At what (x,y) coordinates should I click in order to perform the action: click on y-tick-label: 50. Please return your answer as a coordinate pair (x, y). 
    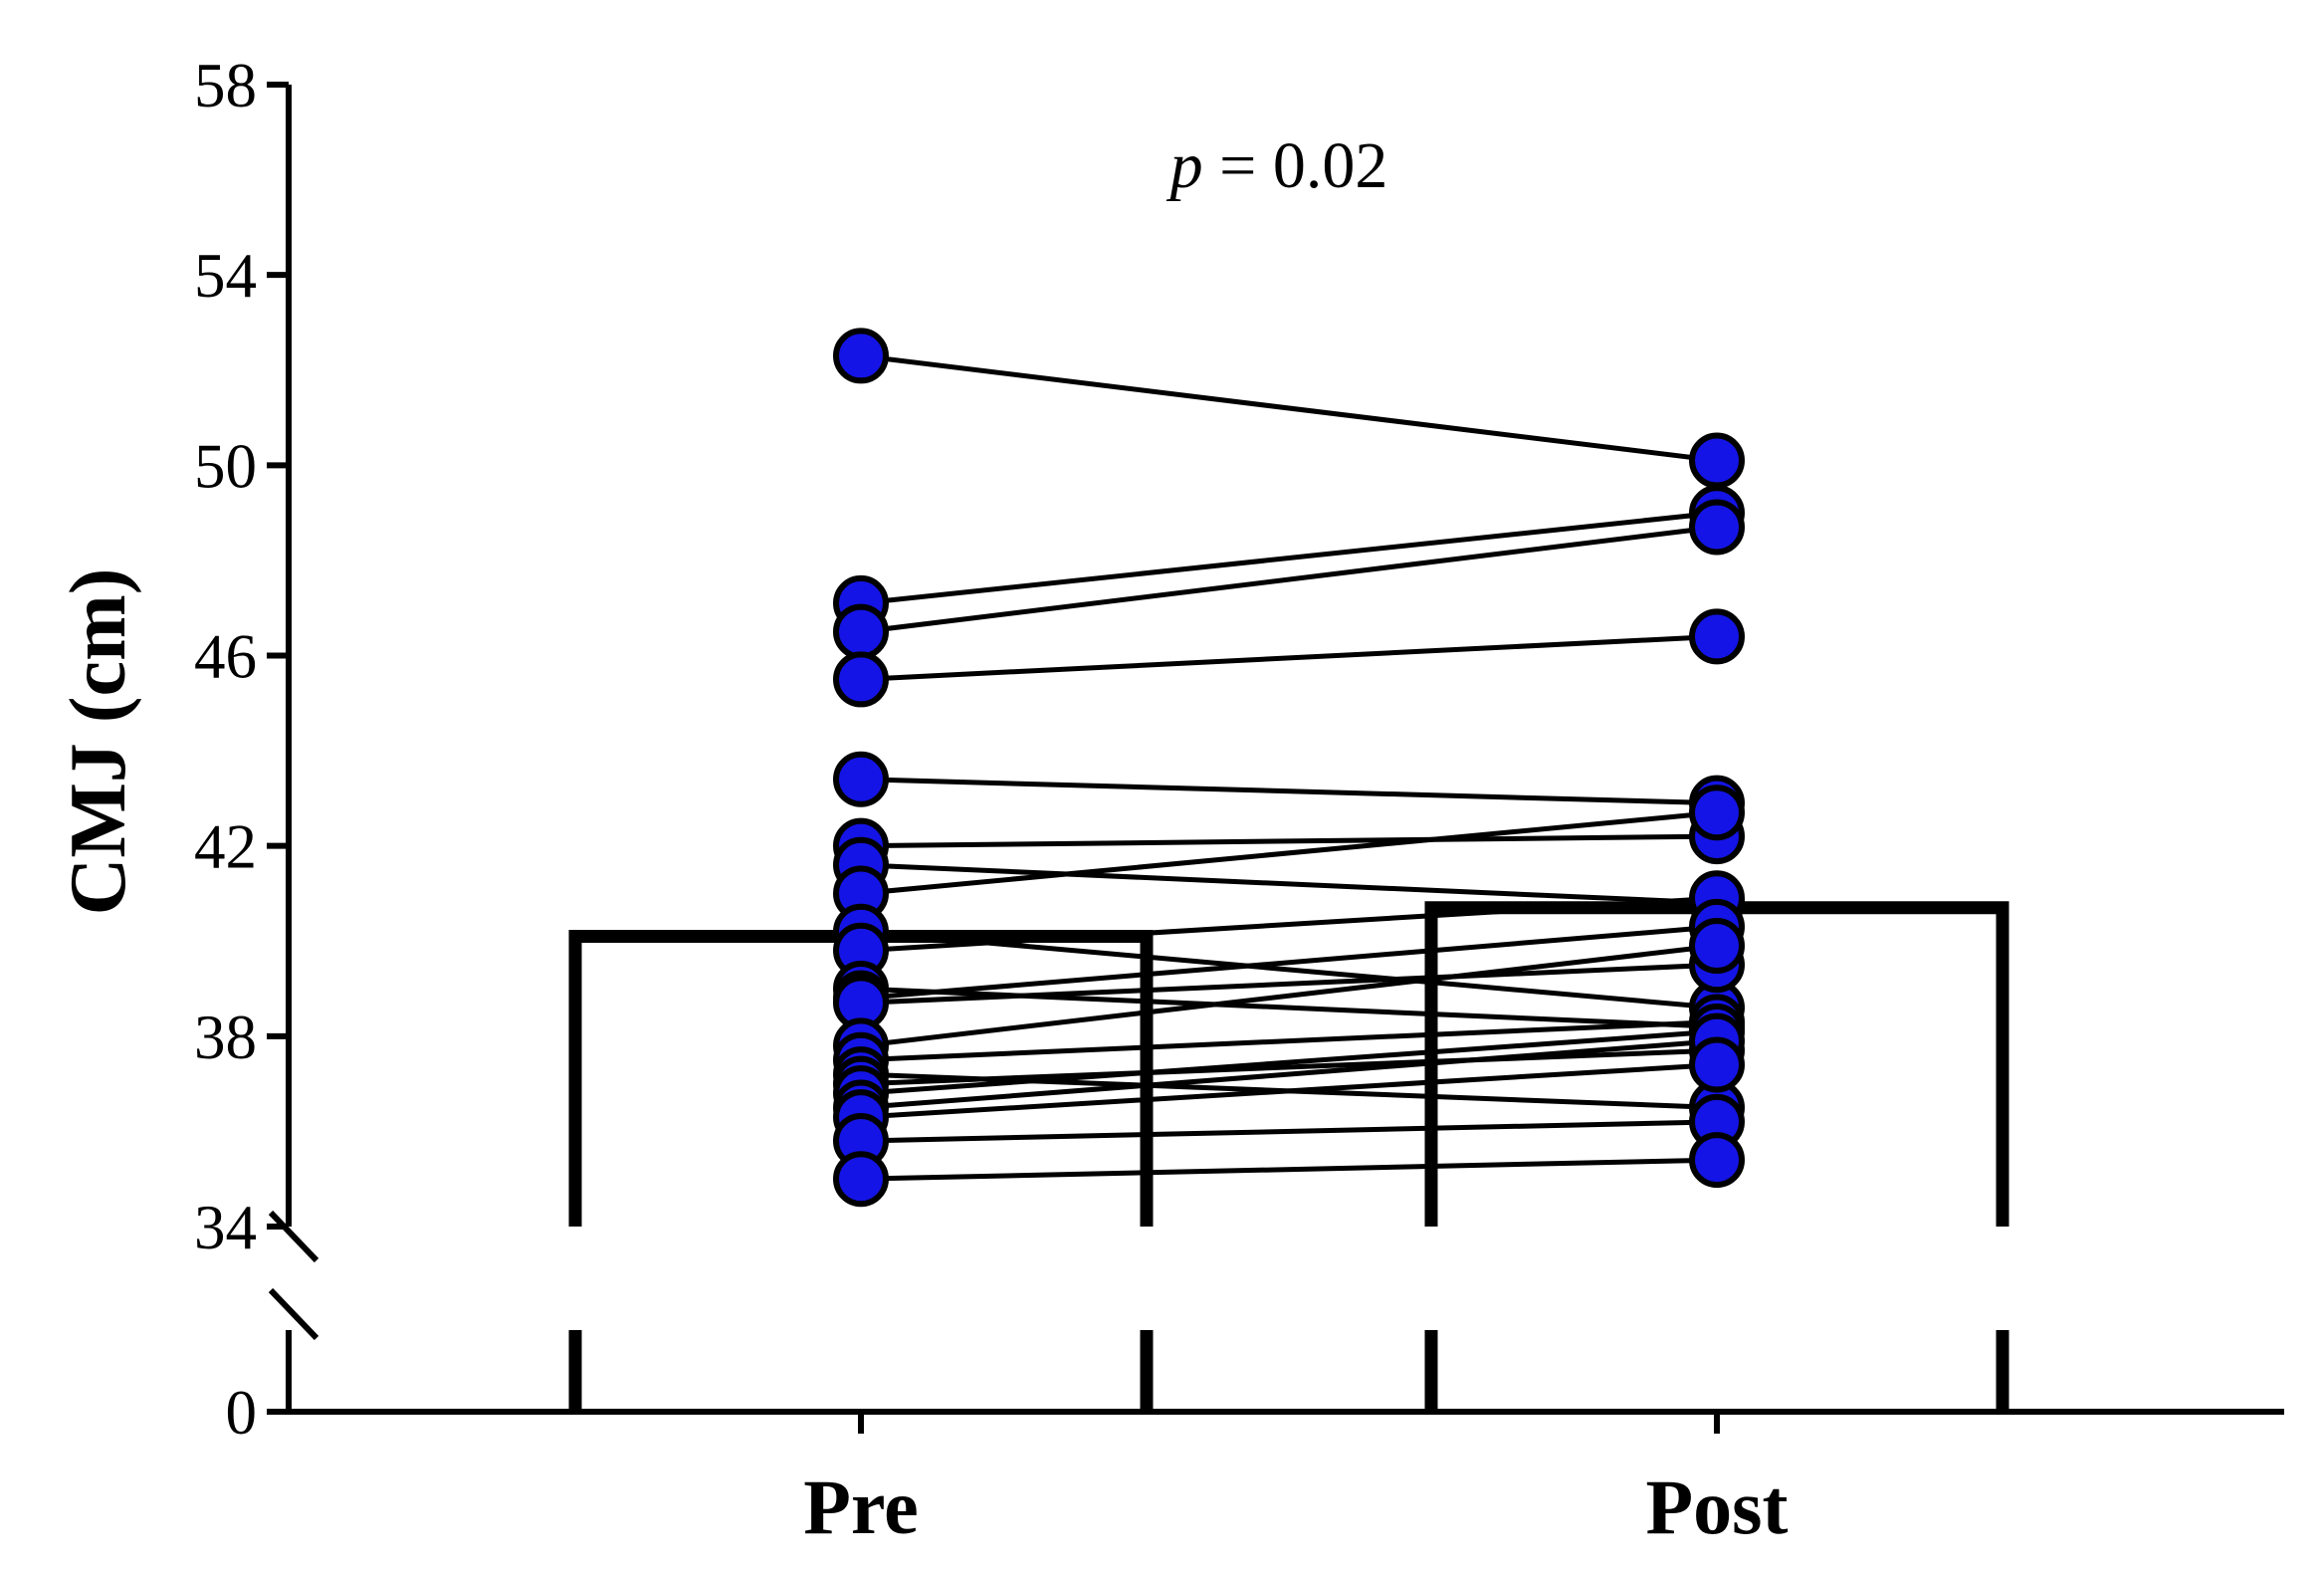
    Looking at the image, I should click on (225, 466).